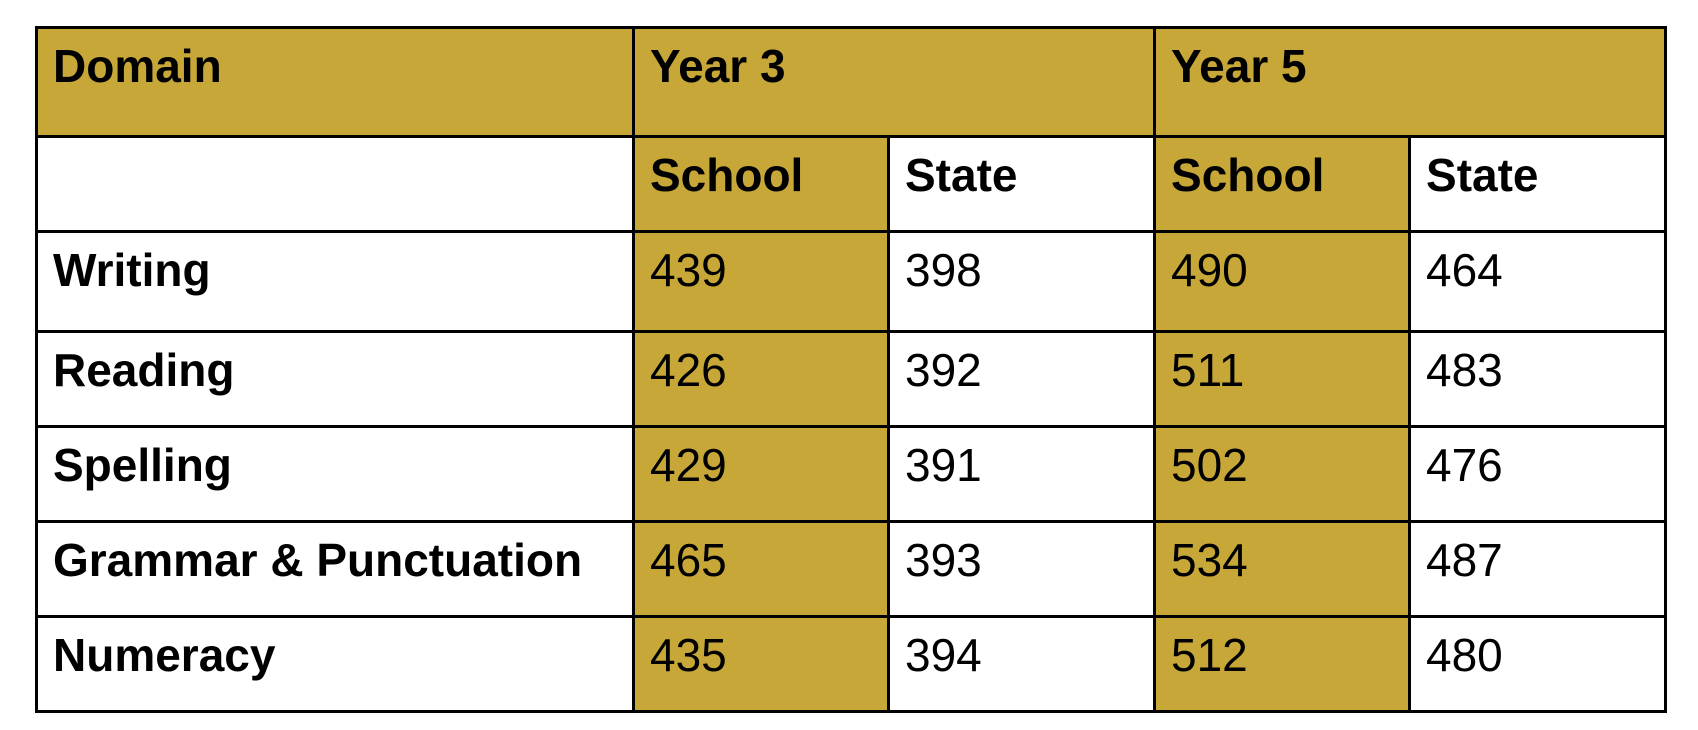 This screenshot has height=730, width=1698. I want to click on cell-year-5-state: 487, so click(1538, 569).